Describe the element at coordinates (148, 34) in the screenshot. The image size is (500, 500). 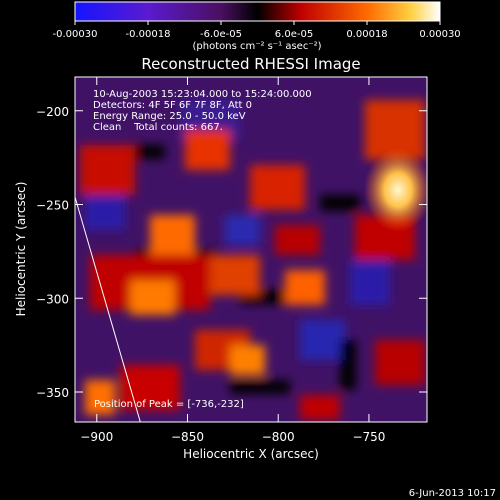
I see `colorbar-tick-label: -0.00018` at that location.